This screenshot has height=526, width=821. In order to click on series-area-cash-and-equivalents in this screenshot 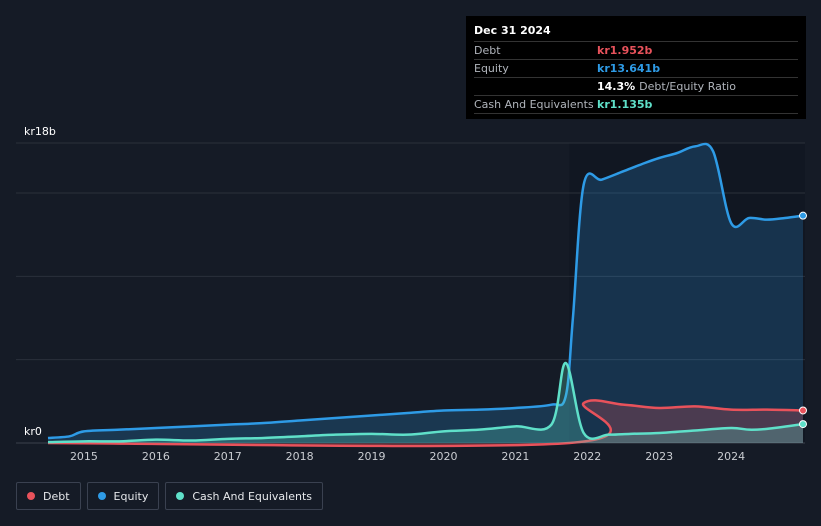, I will do `click(425, 402)`.